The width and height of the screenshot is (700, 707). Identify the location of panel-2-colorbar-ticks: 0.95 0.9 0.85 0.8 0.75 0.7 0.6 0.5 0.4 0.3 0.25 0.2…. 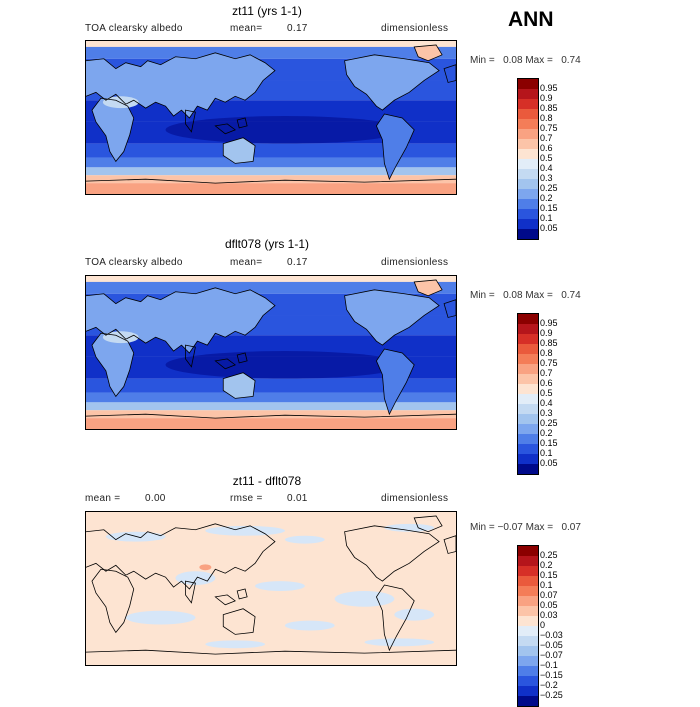
(549, 390).